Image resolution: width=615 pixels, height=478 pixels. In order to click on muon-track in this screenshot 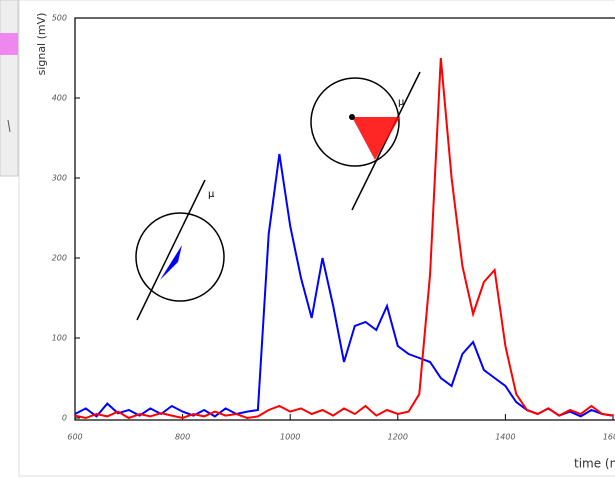, I will do `click(171, 250)`.